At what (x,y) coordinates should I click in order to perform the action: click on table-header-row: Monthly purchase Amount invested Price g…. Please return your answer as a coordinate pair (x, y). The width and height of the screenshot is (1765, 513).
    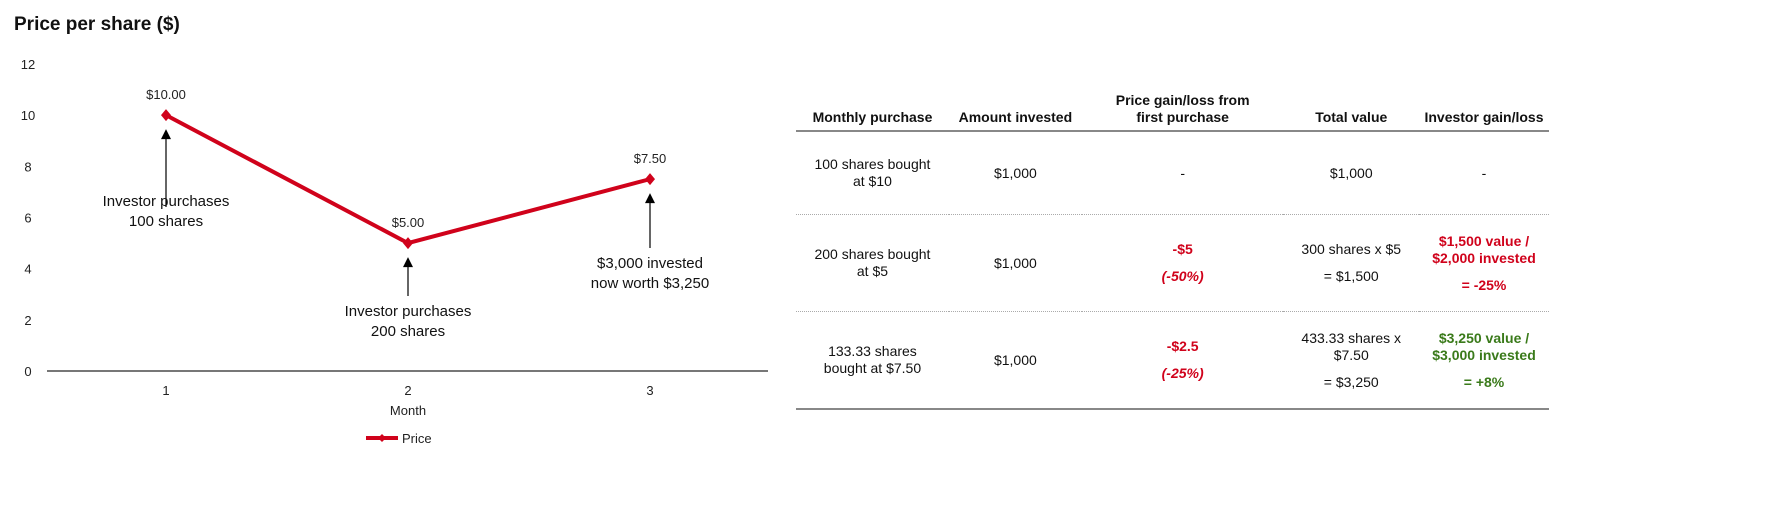
    Looking at the image, I should click on (1172, 112).